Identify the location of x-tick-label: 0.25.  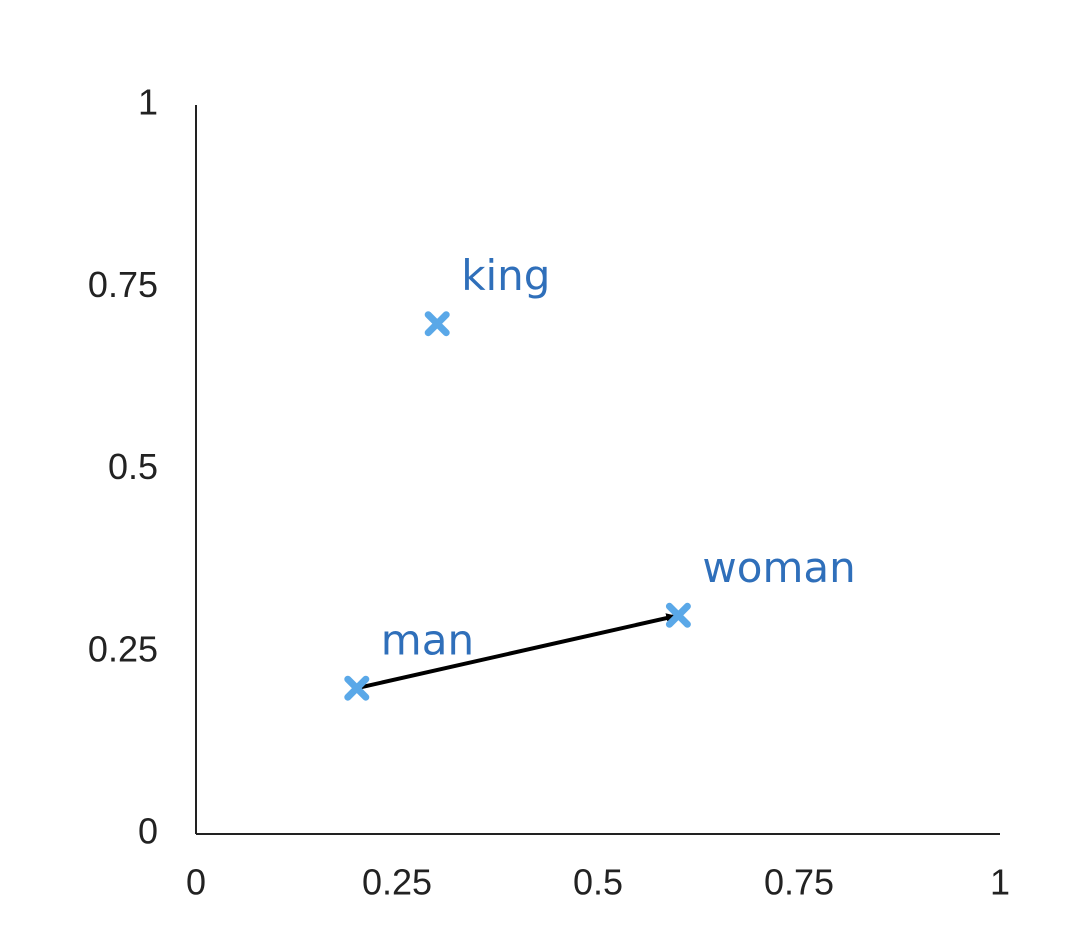
(397, 882).